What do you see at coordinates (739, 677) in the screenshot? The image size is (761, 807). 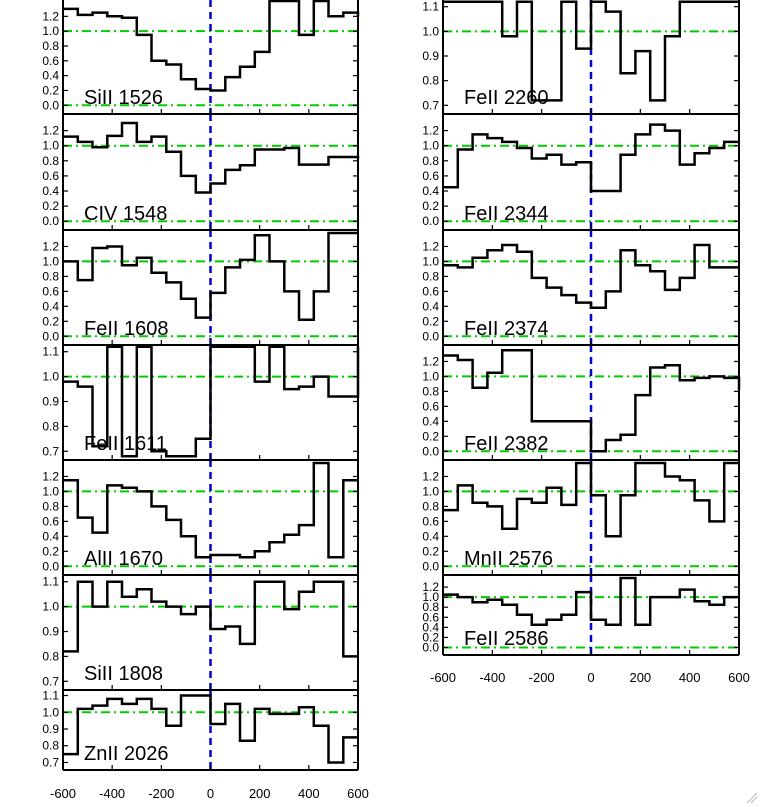 I see `right-xtick-label: 600` at bounding box center [739, 677].